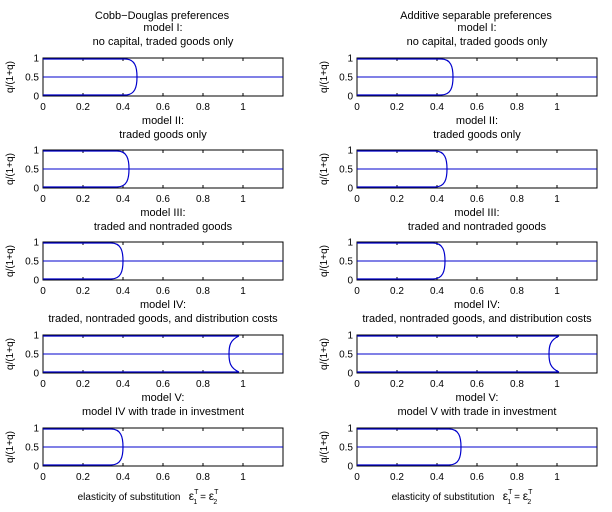 The width and height of the screenshot is (612, 512). I want to click on subplot-5-xtick-label: 0, so click(43, 291).